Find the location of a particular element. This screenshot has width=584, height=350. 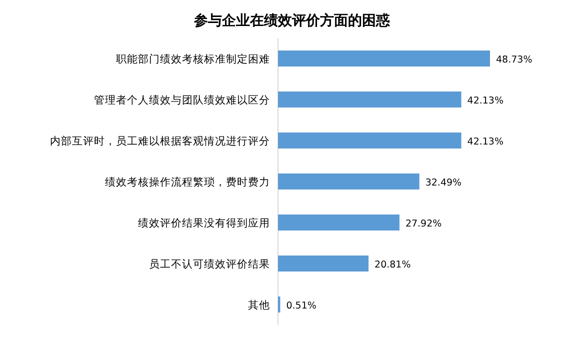

chart-title: 参与企业在绩效评价方面的困惑 is located at coordinates (292, 20).